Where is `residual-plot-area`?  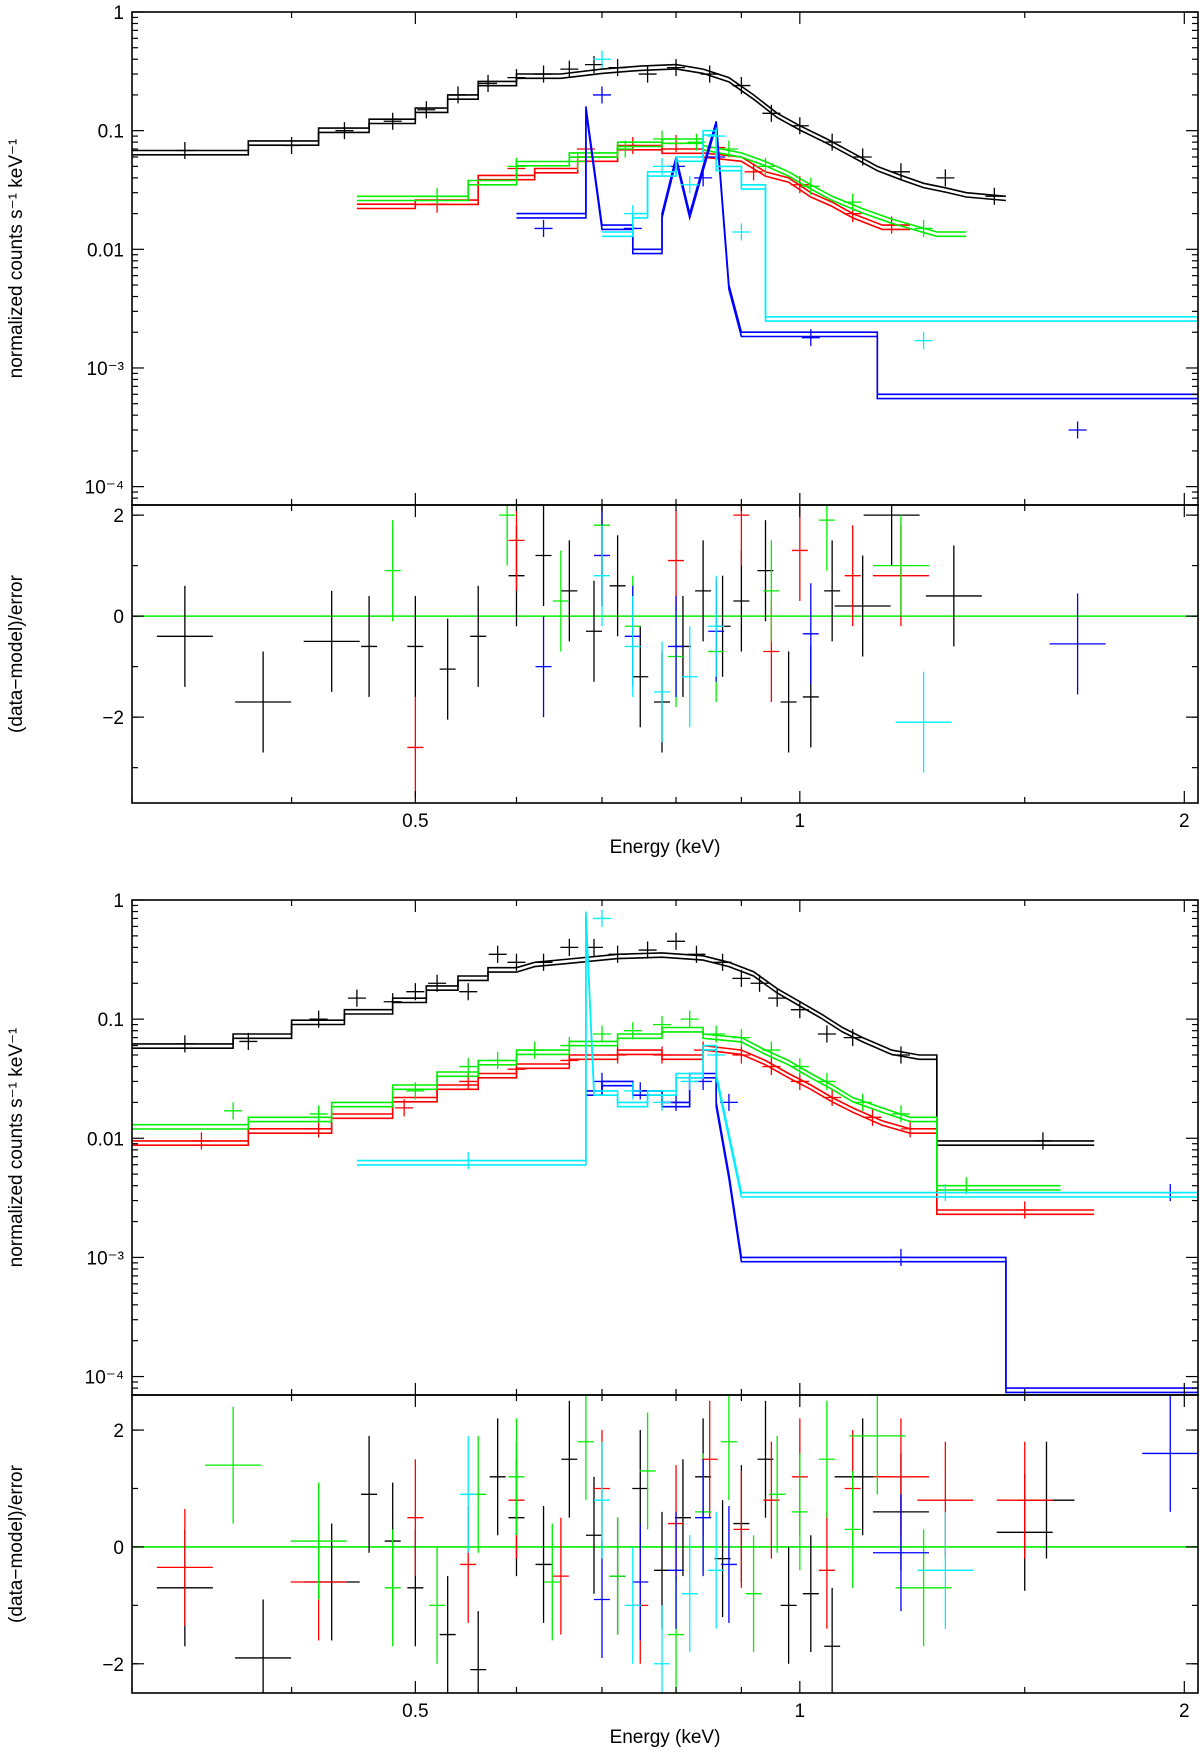
residual-plot-area is located at coordinates (665, 651).